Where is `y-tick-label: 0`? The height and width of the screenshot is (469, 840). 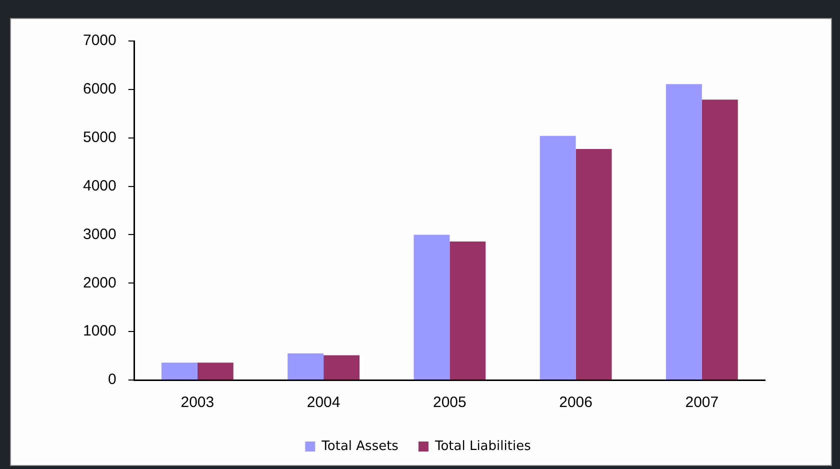
y-tick-label: 0 is located at coordinates (112, 379).